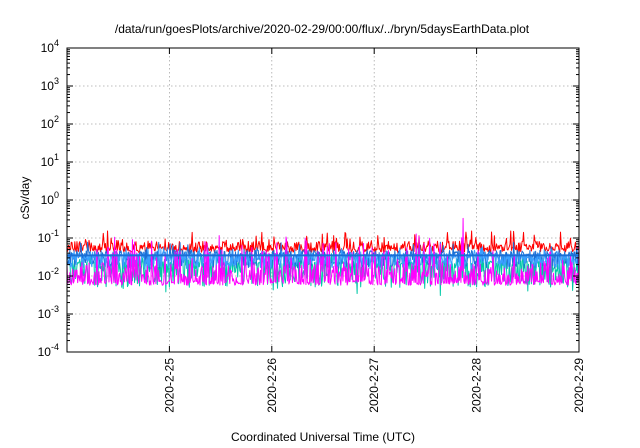 The height and width of the screenshot is (448, 640). I want to click on series-line, so click(323, 251).